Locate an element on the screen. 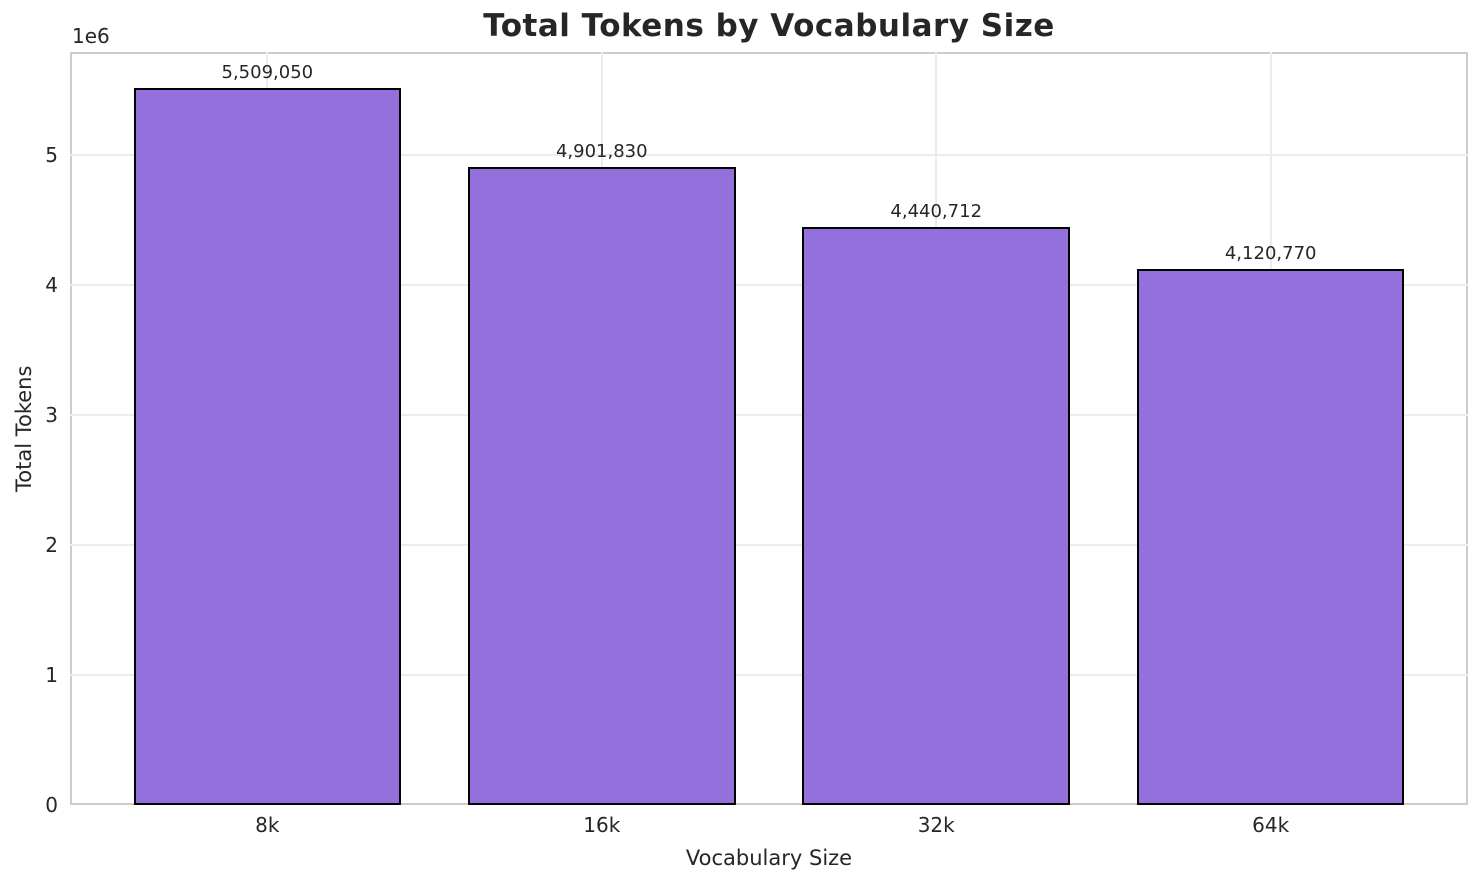  y-tick-label: 1 is located at coordinates (51, 674).